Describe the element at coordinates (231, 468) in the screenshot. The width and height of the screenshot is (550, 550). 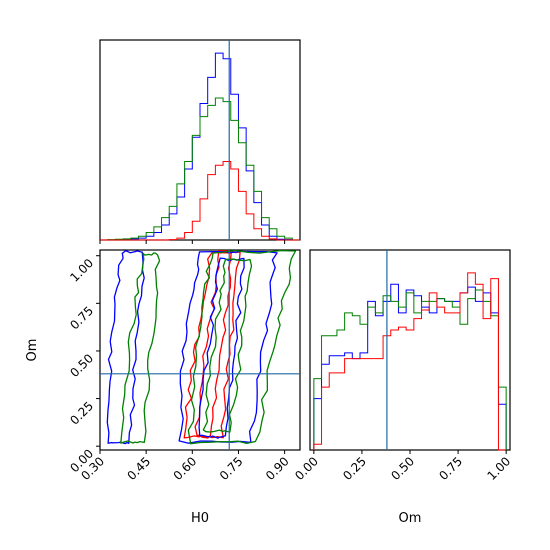
I see `contour-xtick-label-3: 0.75` at that location.